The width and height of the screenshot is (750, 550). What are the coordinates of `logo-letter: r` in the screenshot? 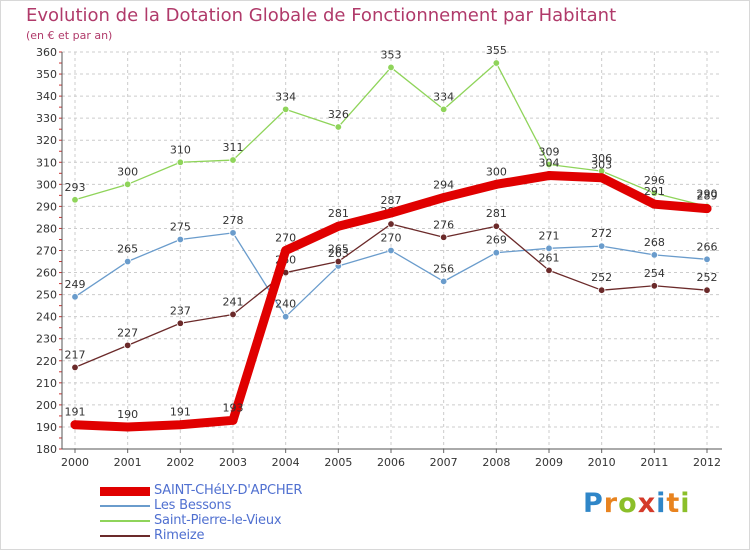 It's located at (611, 503).